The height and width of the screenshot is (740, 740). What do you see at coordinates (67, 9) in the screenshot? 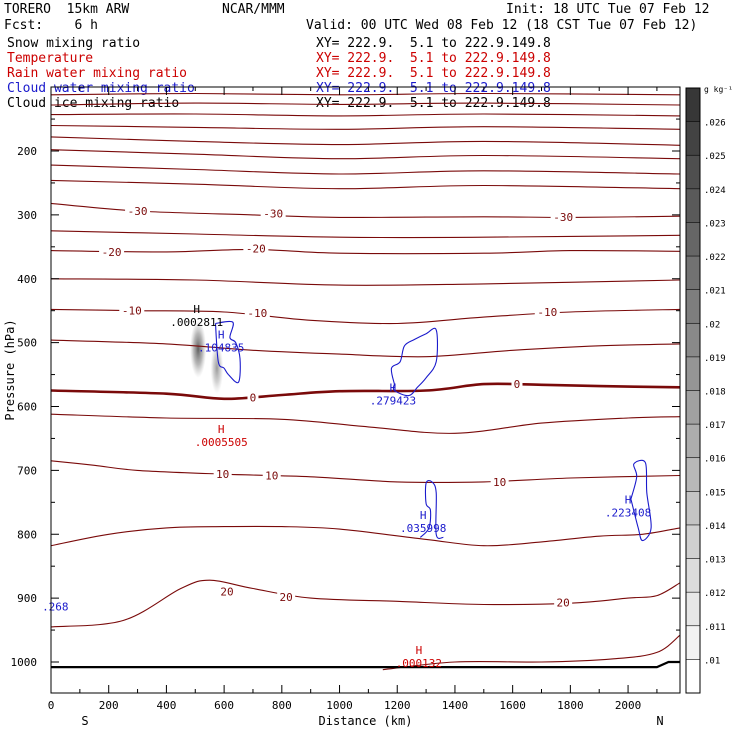
I see `model-title: TORERO 15km ARW` at bounding box center [67, 9].